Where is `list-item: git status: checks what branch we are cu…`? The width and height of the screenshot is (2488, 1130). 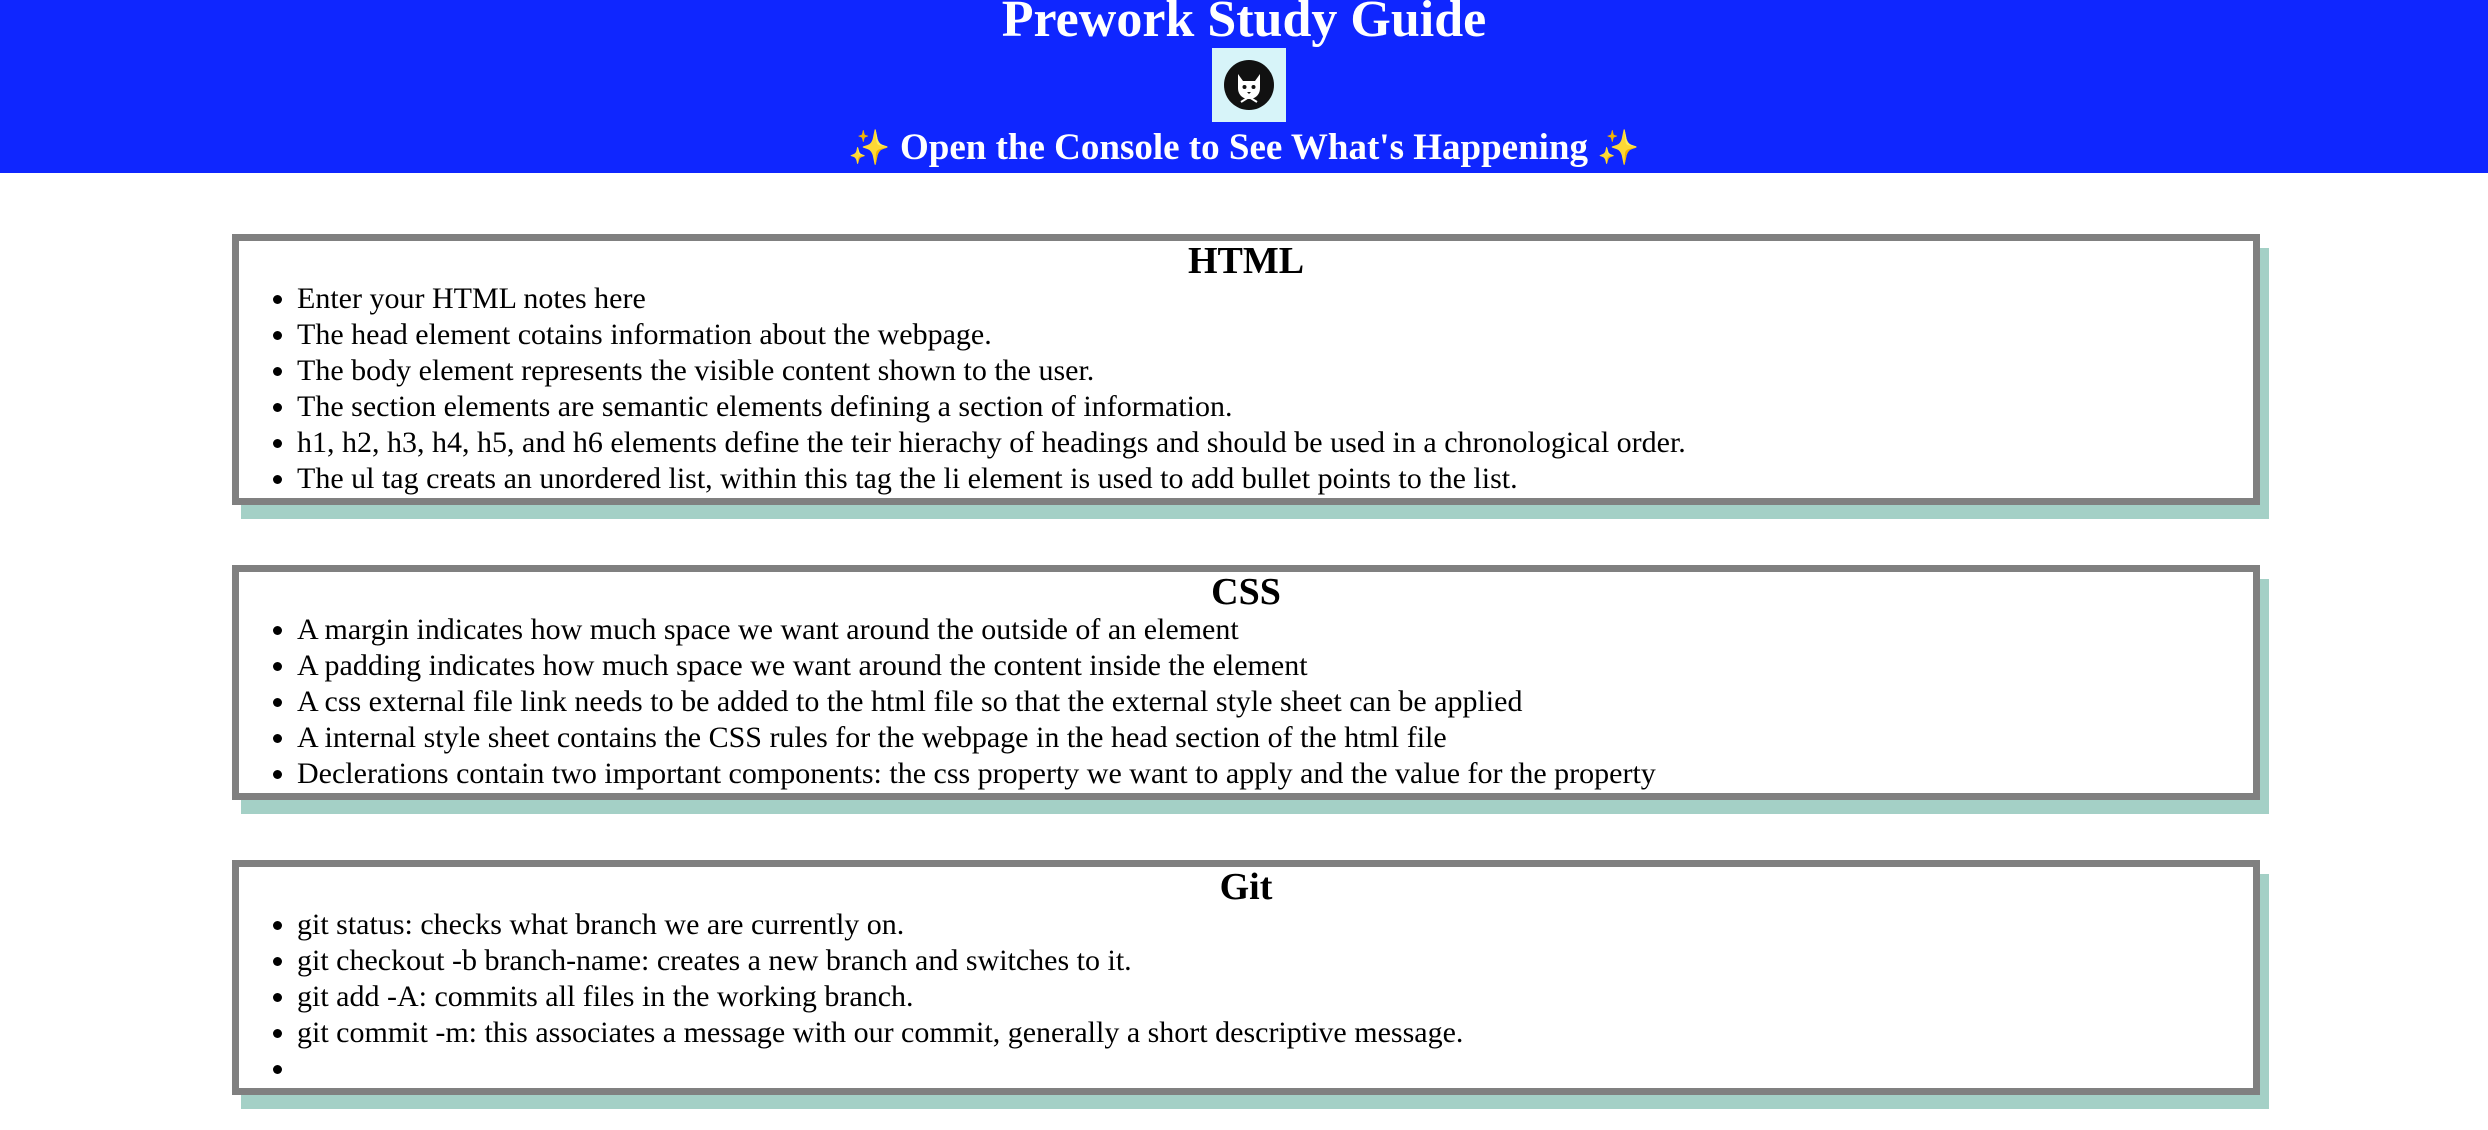 list-item: git status: checks what branch we are cu… is located at coordinates (1275, 925).